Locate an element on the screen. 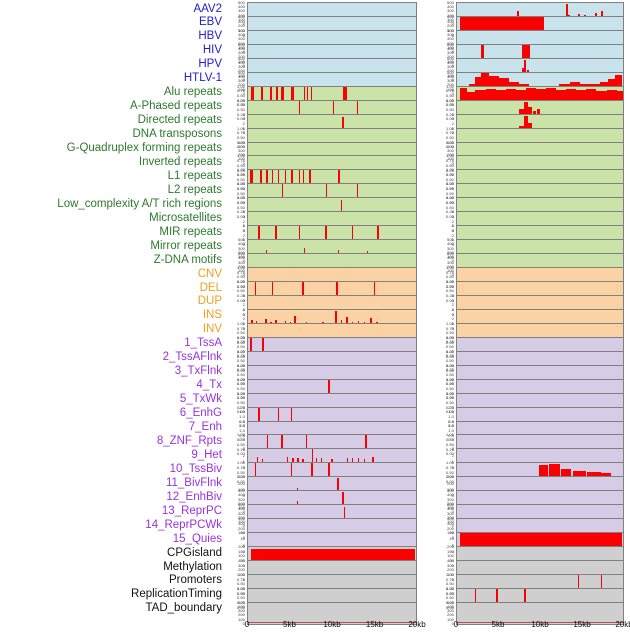  track-label-htlv-1: HTLV-1 is located at coordinates (202, 78).